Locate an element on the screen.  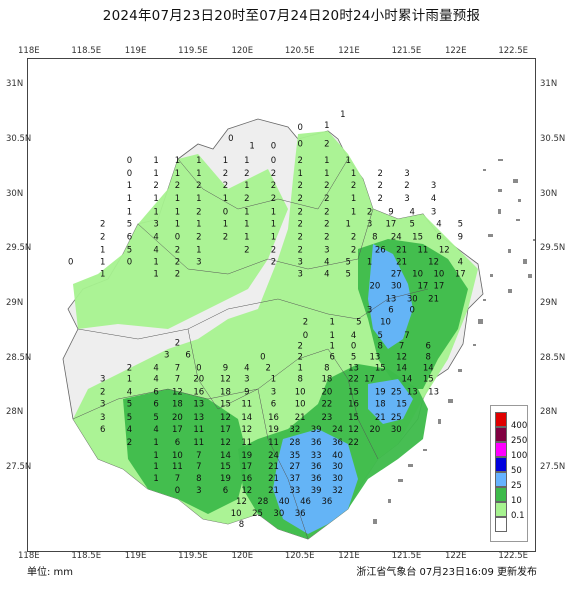
station-value: 40 is located at coordinates (284, 502).